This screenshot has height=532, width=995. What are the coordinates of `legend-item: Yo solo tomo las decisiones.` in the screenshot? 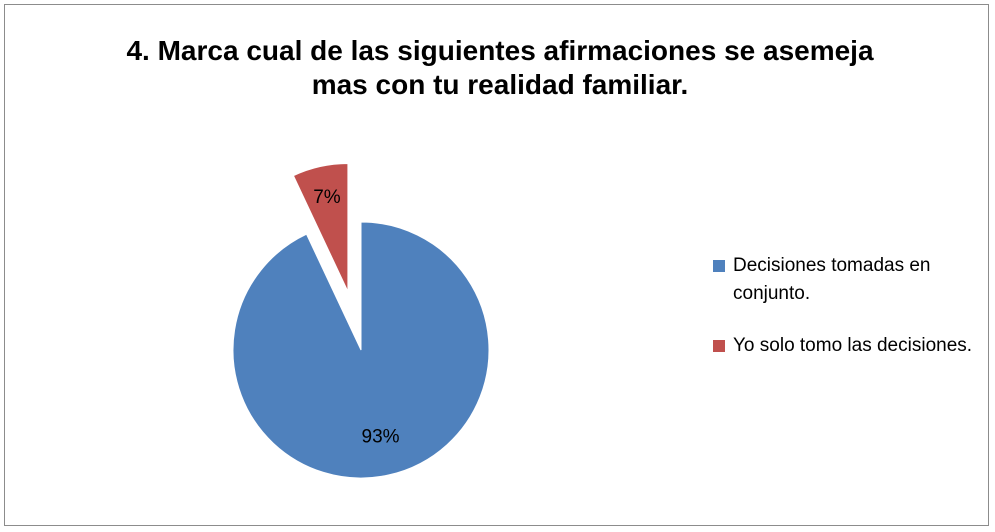 It's located at (848, 346).